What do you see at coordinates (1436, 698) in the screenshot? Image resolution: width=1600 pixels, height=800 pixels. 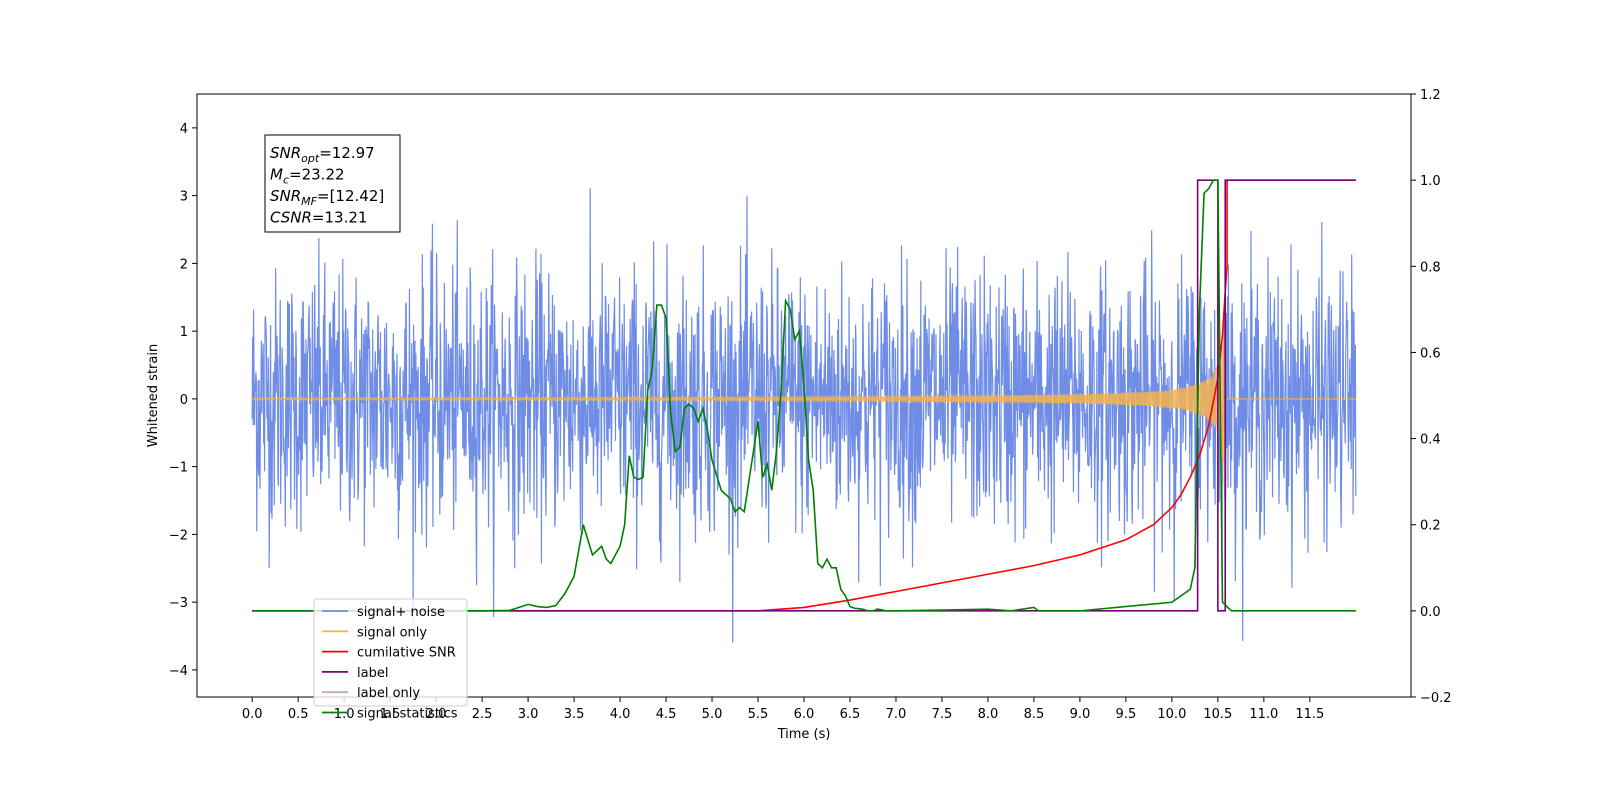 I see `y-right-tick-label: −0.2` at bounding box center [1436, 698].